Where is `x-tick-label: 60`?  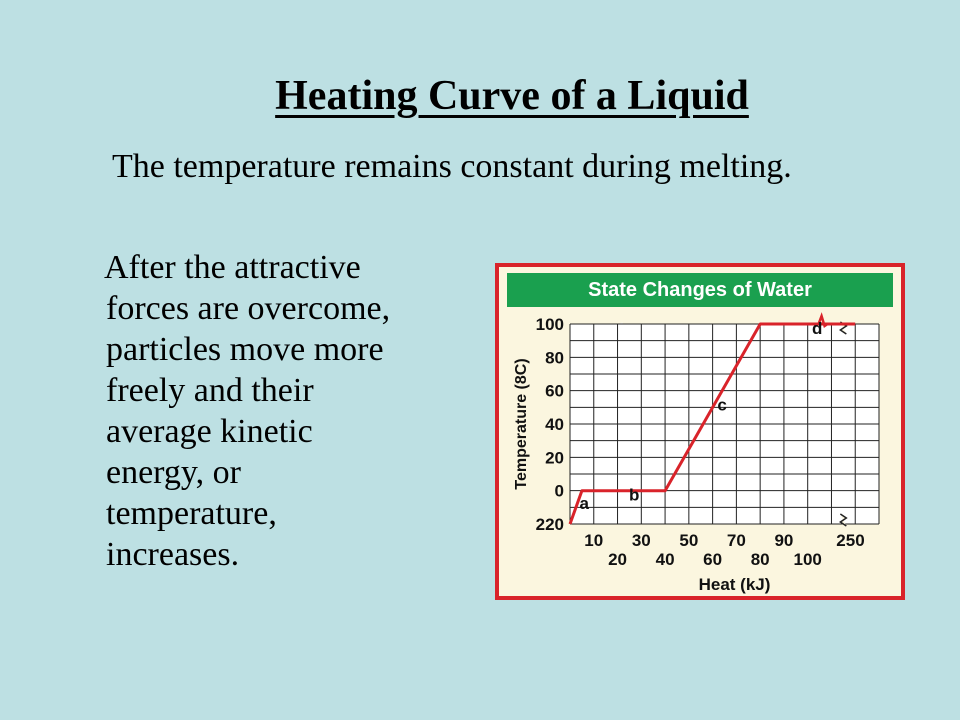
x-tick-label: 60 is located at coordinates (712, 559).